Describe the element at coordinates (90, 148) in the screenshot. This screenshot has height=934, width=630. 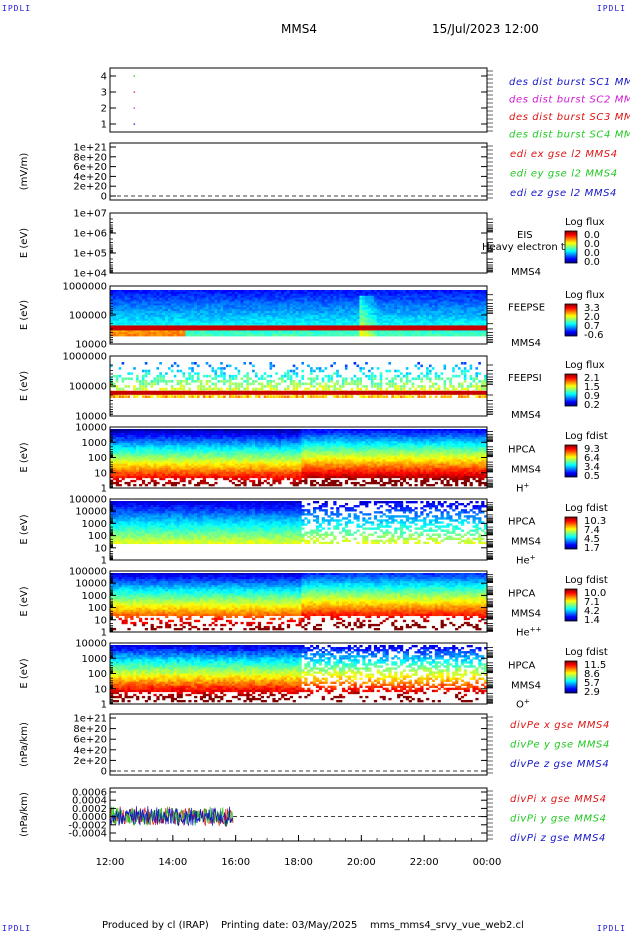
I see `y-tick-label: 1e+21` at that location.